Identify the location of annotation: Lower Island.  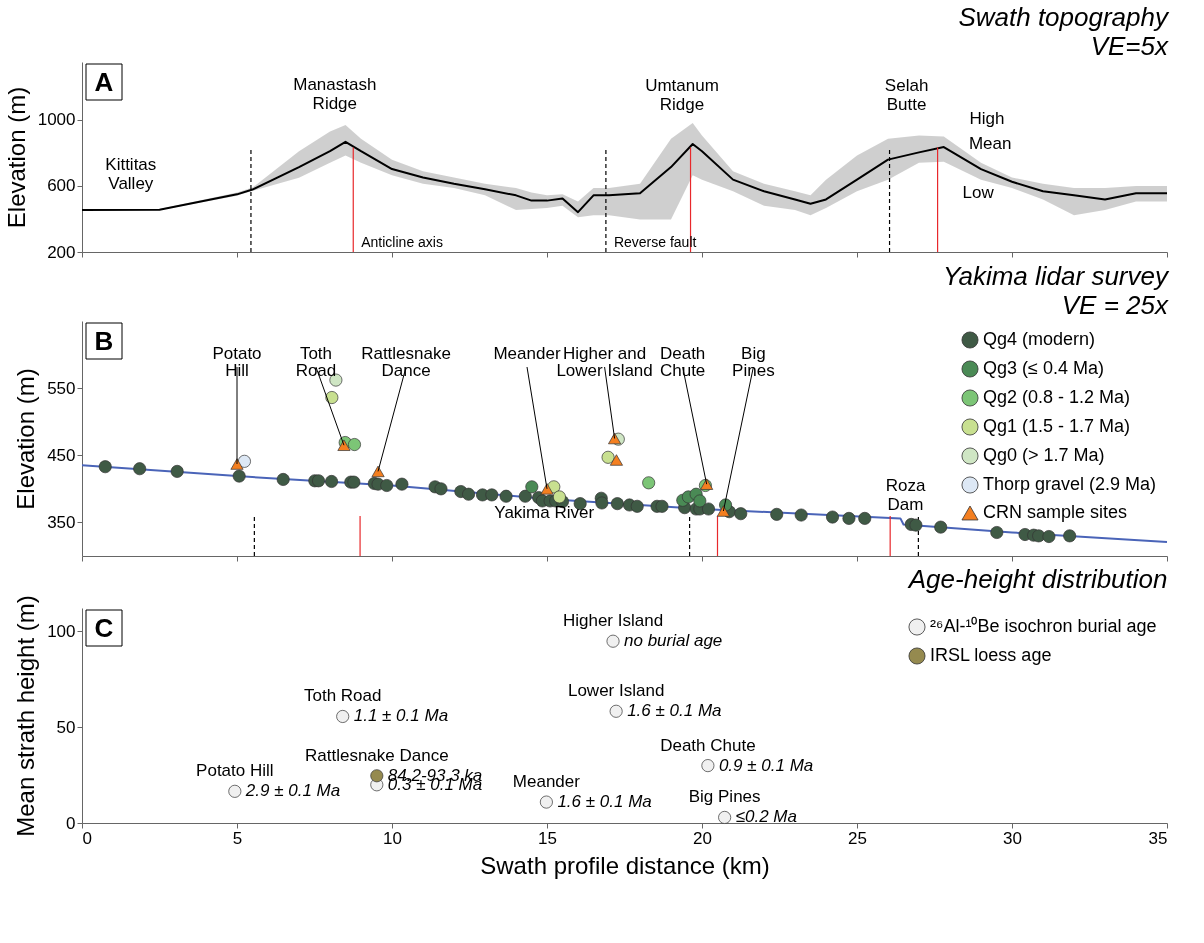
(616, 691).